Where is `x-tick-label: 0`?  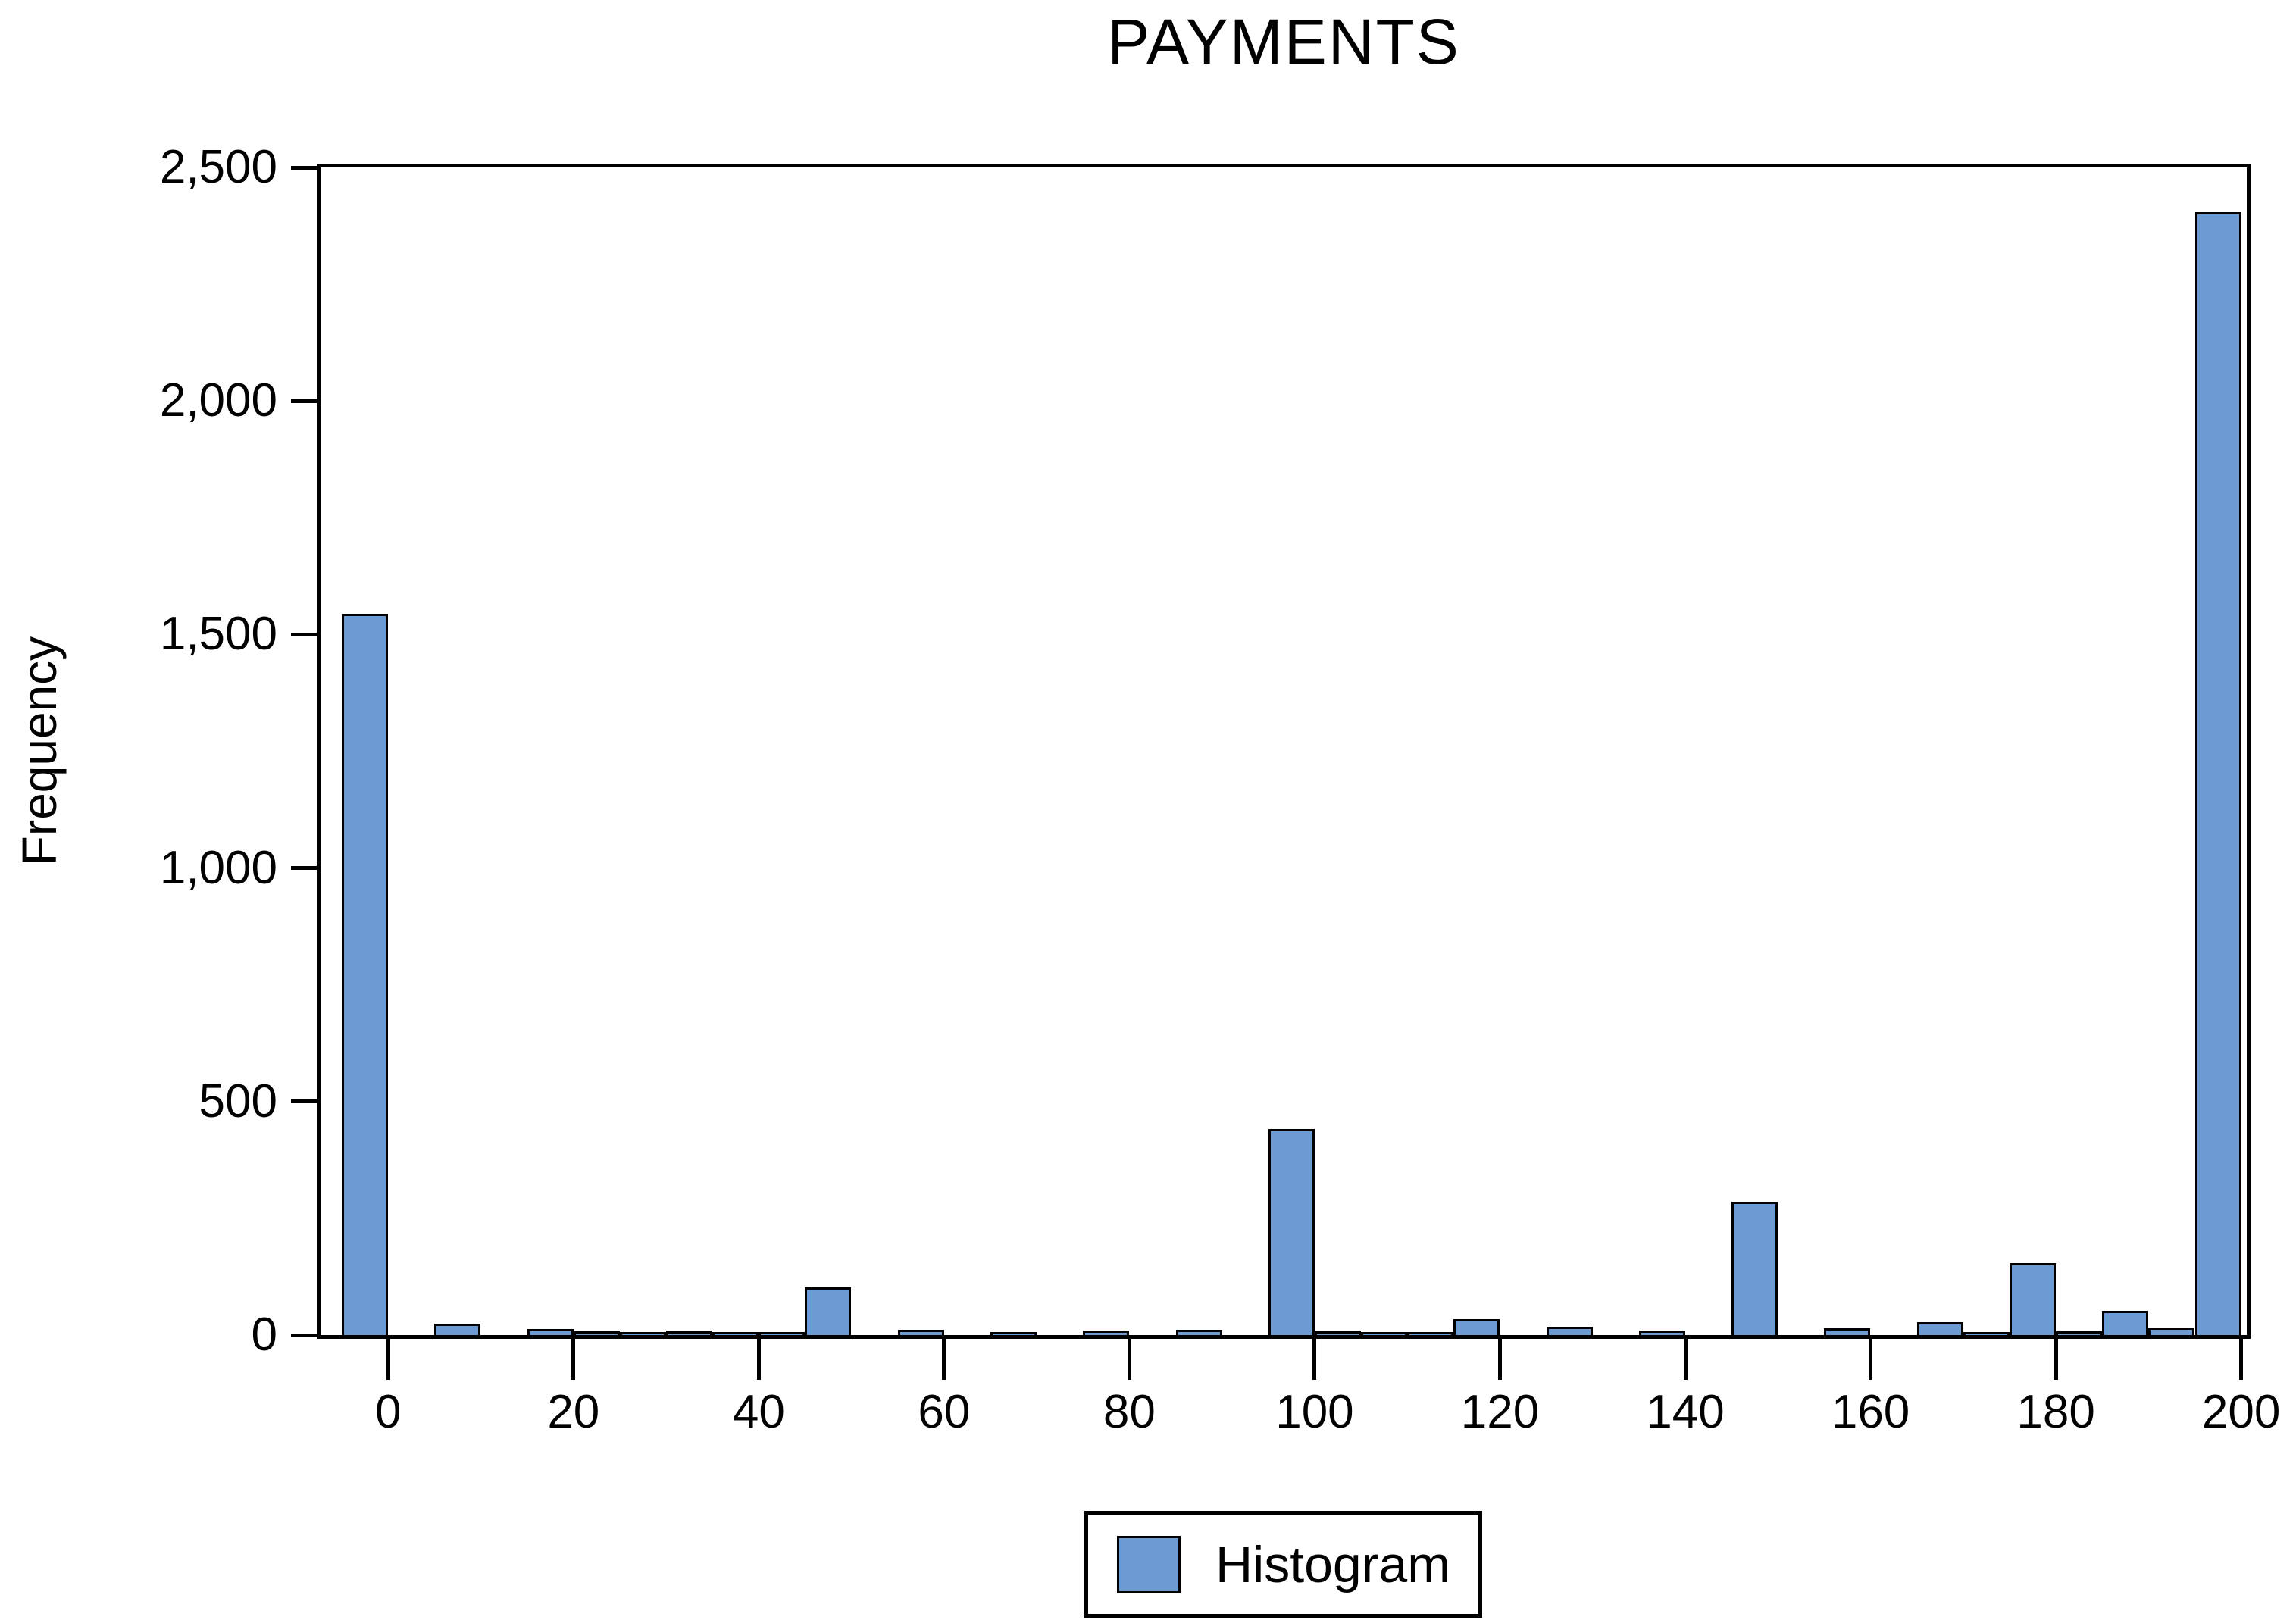 x-tick-label: 0 is located at coordinates (389, 1412).